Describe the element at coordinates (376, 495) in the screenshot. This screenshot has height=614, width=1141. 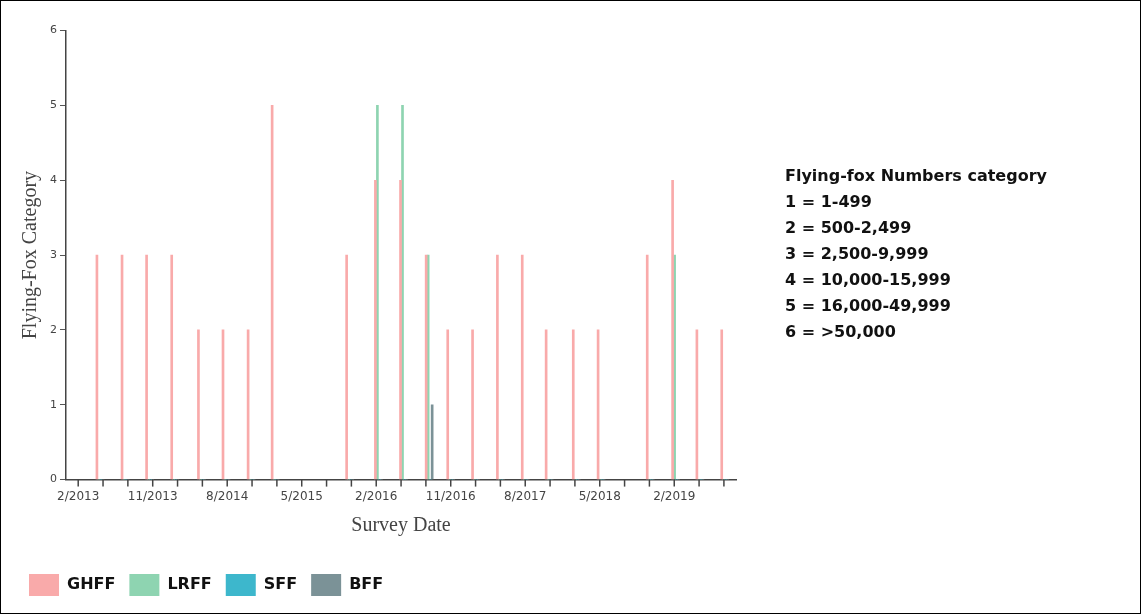
I see `x-tick-label: 2/2016` at that location.